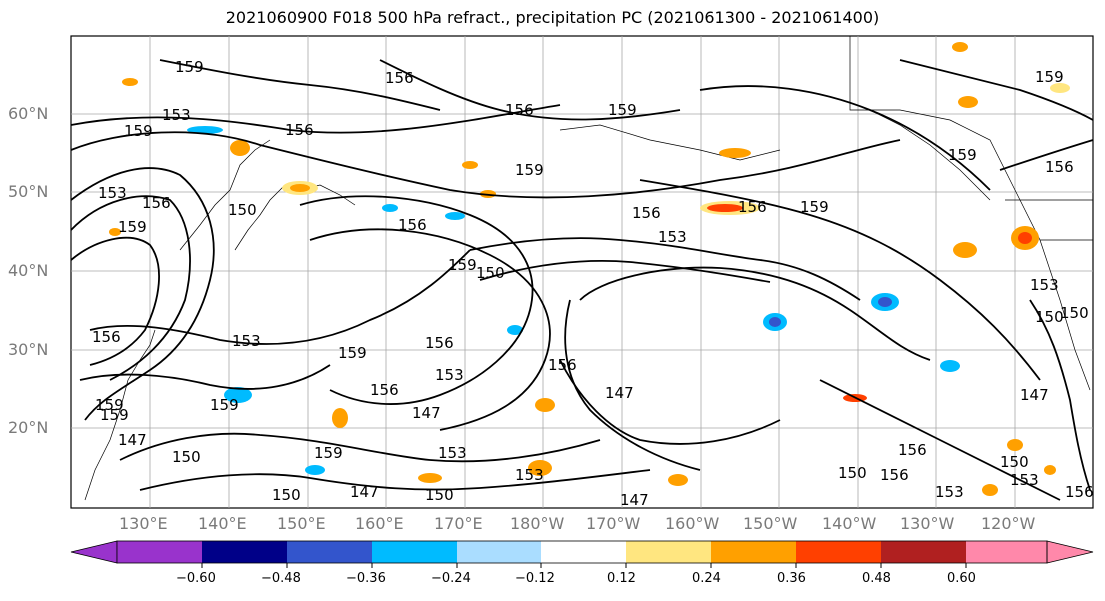  Describe the element at coordinates (28, 270) in the screenshot. I see `lat-label: 40°N` at that location.